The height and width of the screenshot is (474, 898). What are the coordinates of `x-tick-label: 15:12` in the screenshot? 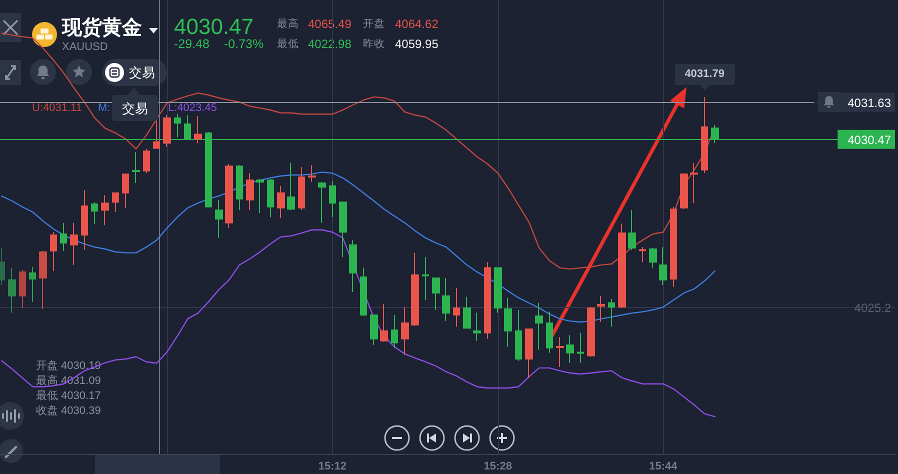 It's located at (332, 466).